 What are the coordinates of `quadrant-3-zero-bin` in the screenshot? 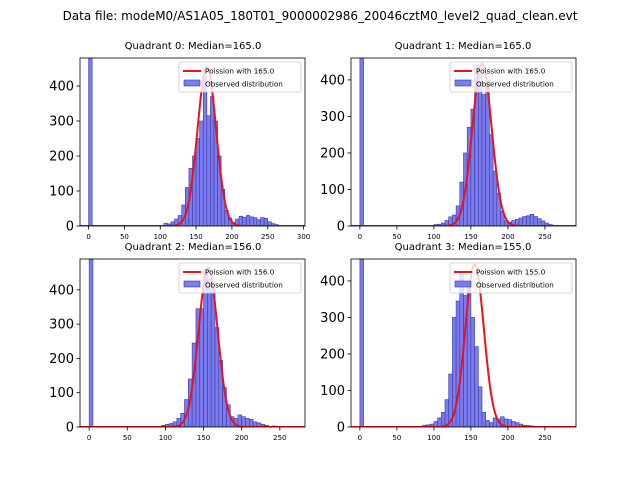 It's located at (361, 343).